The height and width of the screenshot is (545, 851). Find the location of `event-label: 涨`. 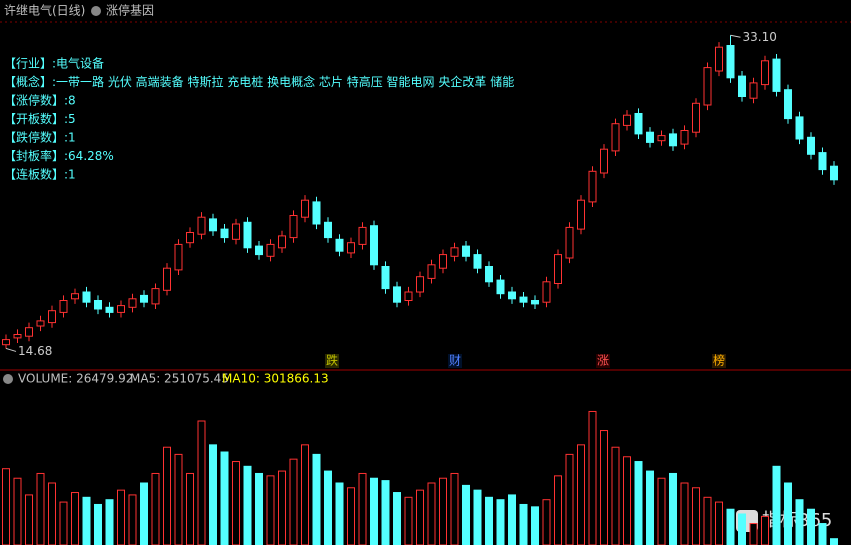

event-label: 涨 is located at coordinates (603, 360).